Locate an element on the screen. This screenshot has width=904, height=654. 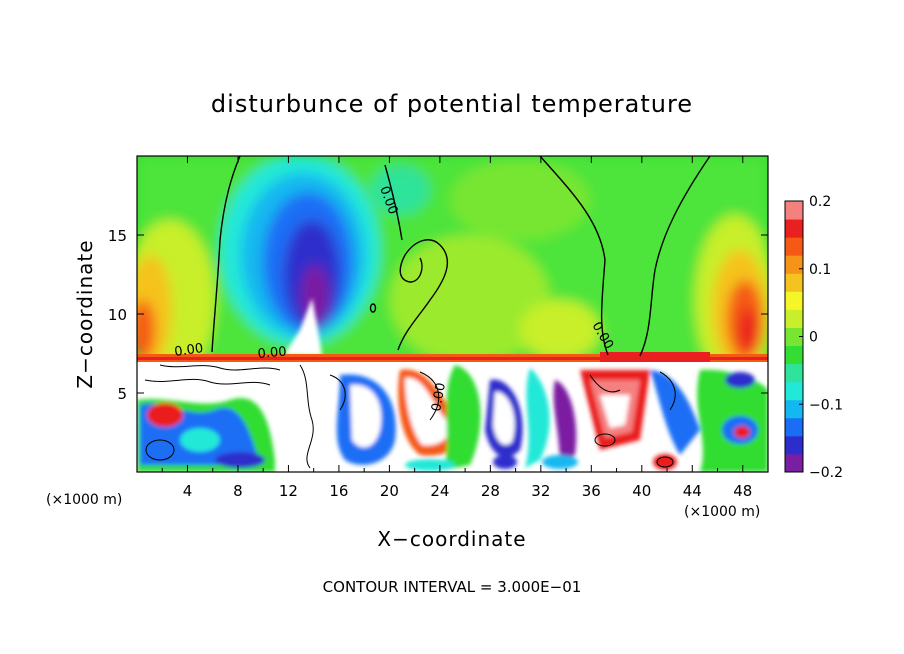
x-tick-label: 4 is located at coordinates (188, 491).